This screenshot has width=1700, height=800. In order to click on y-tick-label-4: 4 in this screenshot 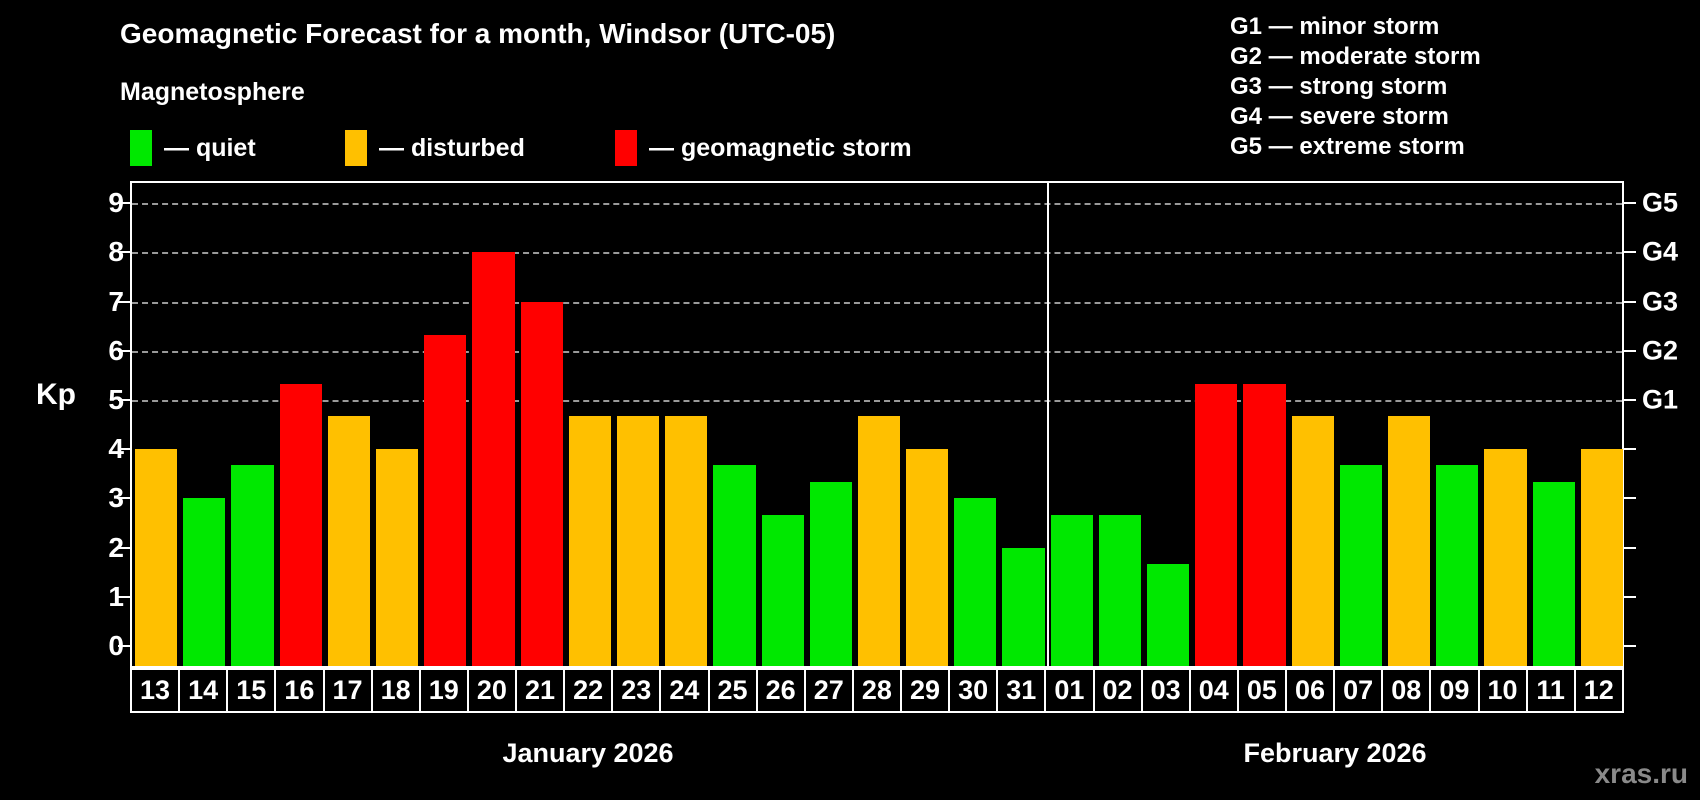, I will do `click(116, 449)`.